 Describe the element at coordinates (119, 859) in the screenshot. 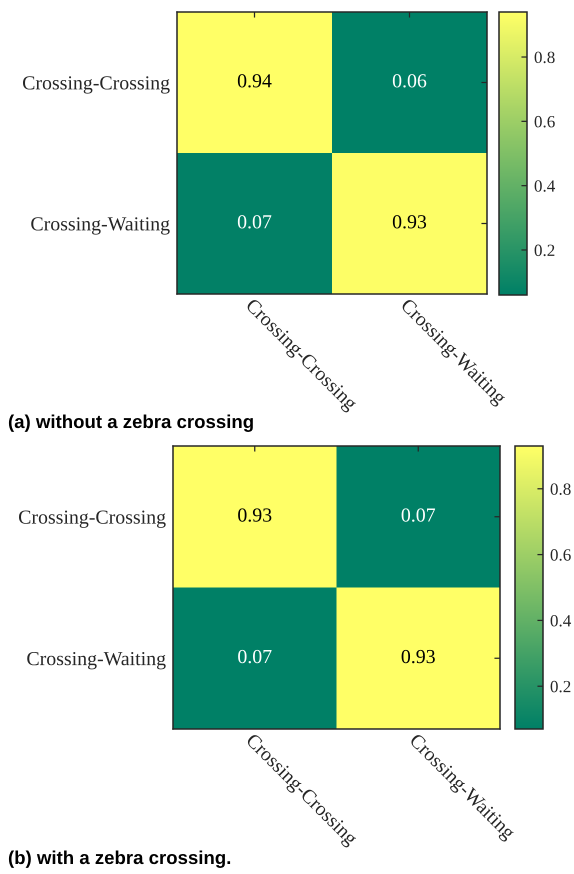

I see `text: (b) with a zebra crossing.` at that location.